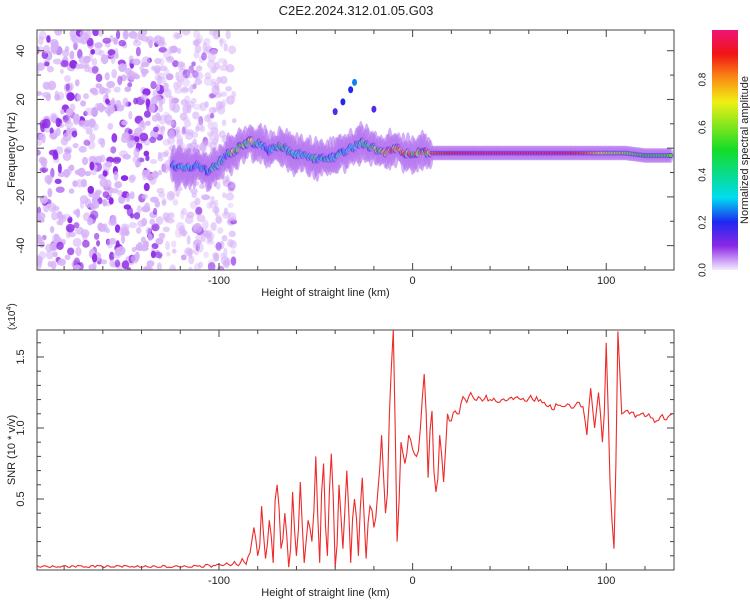  Describe the element at coordinates (670, 155) in the screenshot. I see `ridge-mark` at that location.